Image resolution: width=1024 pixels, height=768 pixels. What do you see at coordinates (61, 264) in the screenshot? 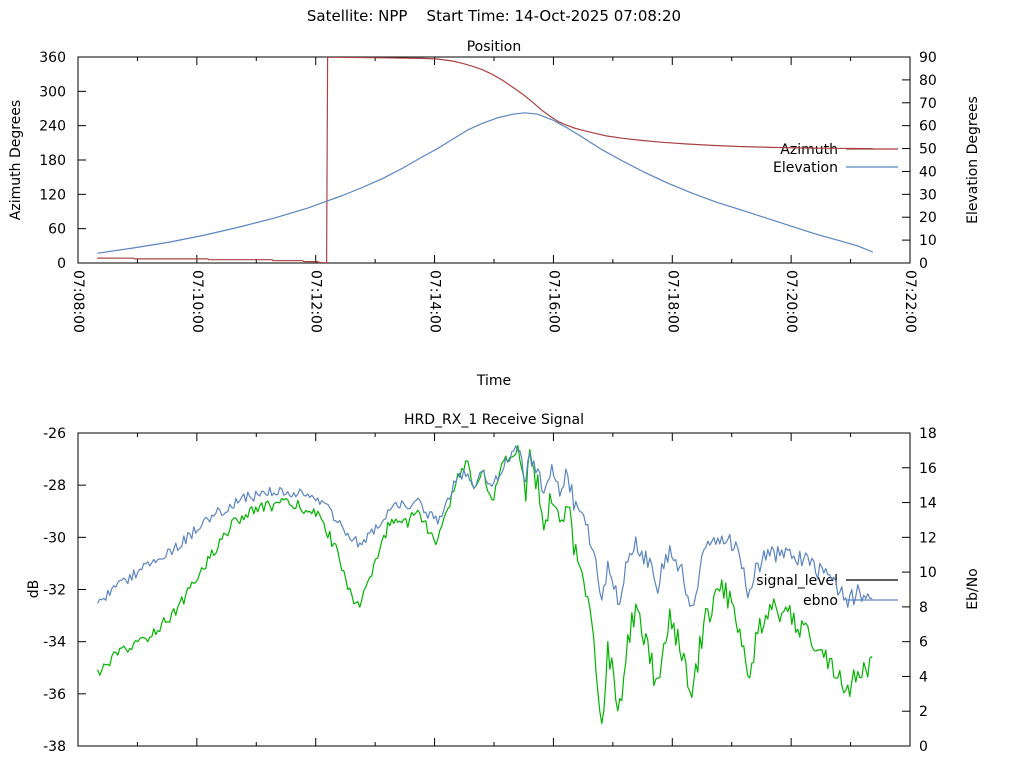
I see `y-left-tick-label: 0` at bounding box center [61, 264].